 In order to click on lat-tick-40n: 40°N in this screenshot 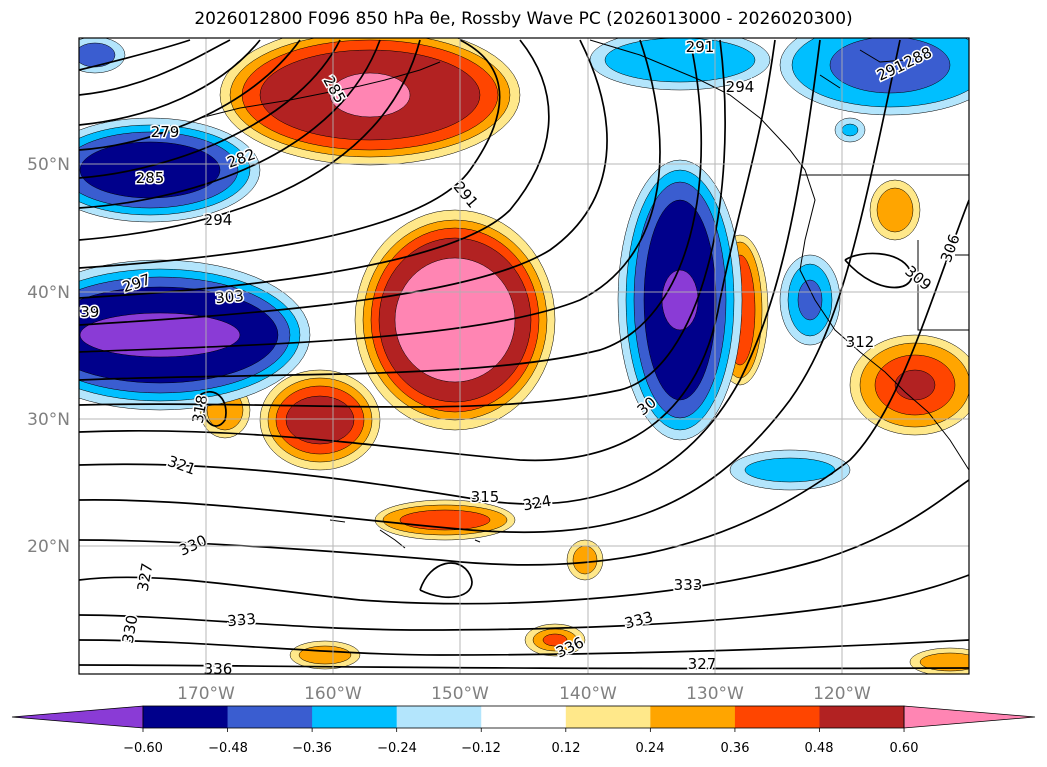, I will do `click(48, 293)`.